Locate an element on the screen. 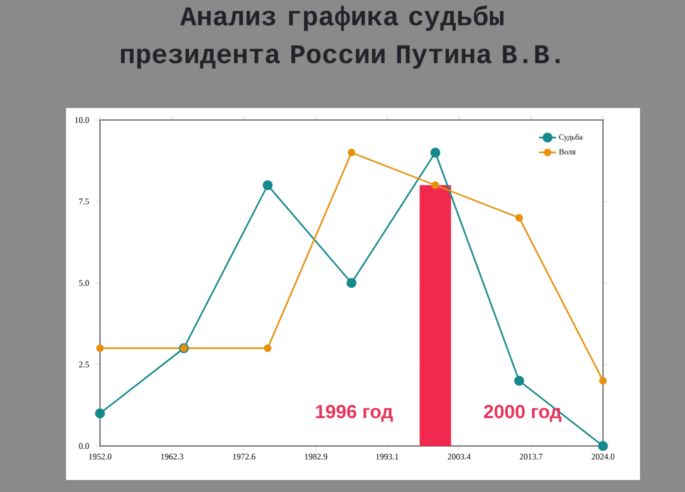  chart-title: Анализ графика судьбы президента России Путина В.В. is located at coordinates (340, 37).